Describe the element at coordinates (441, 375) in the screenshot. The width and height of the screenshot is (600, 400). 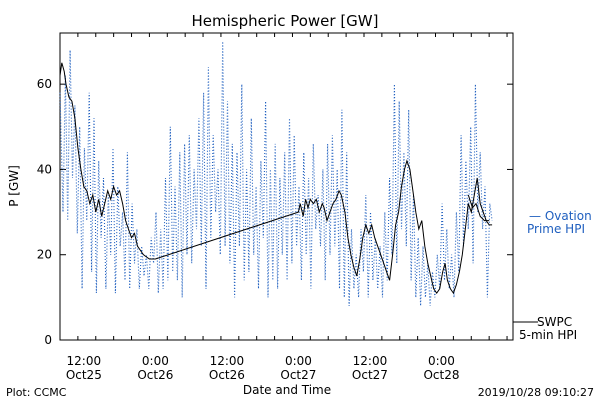
I see `x-tick-label-date: Oct28` at that location.